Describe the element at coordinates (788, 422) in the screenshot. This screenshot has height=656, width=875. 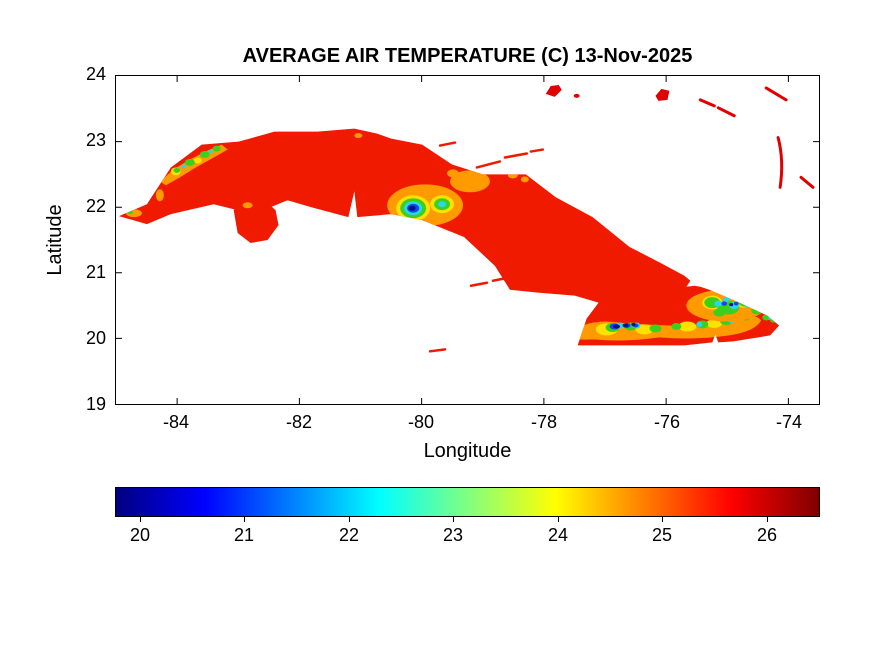
I see `x-tick-label: -74` at that location.